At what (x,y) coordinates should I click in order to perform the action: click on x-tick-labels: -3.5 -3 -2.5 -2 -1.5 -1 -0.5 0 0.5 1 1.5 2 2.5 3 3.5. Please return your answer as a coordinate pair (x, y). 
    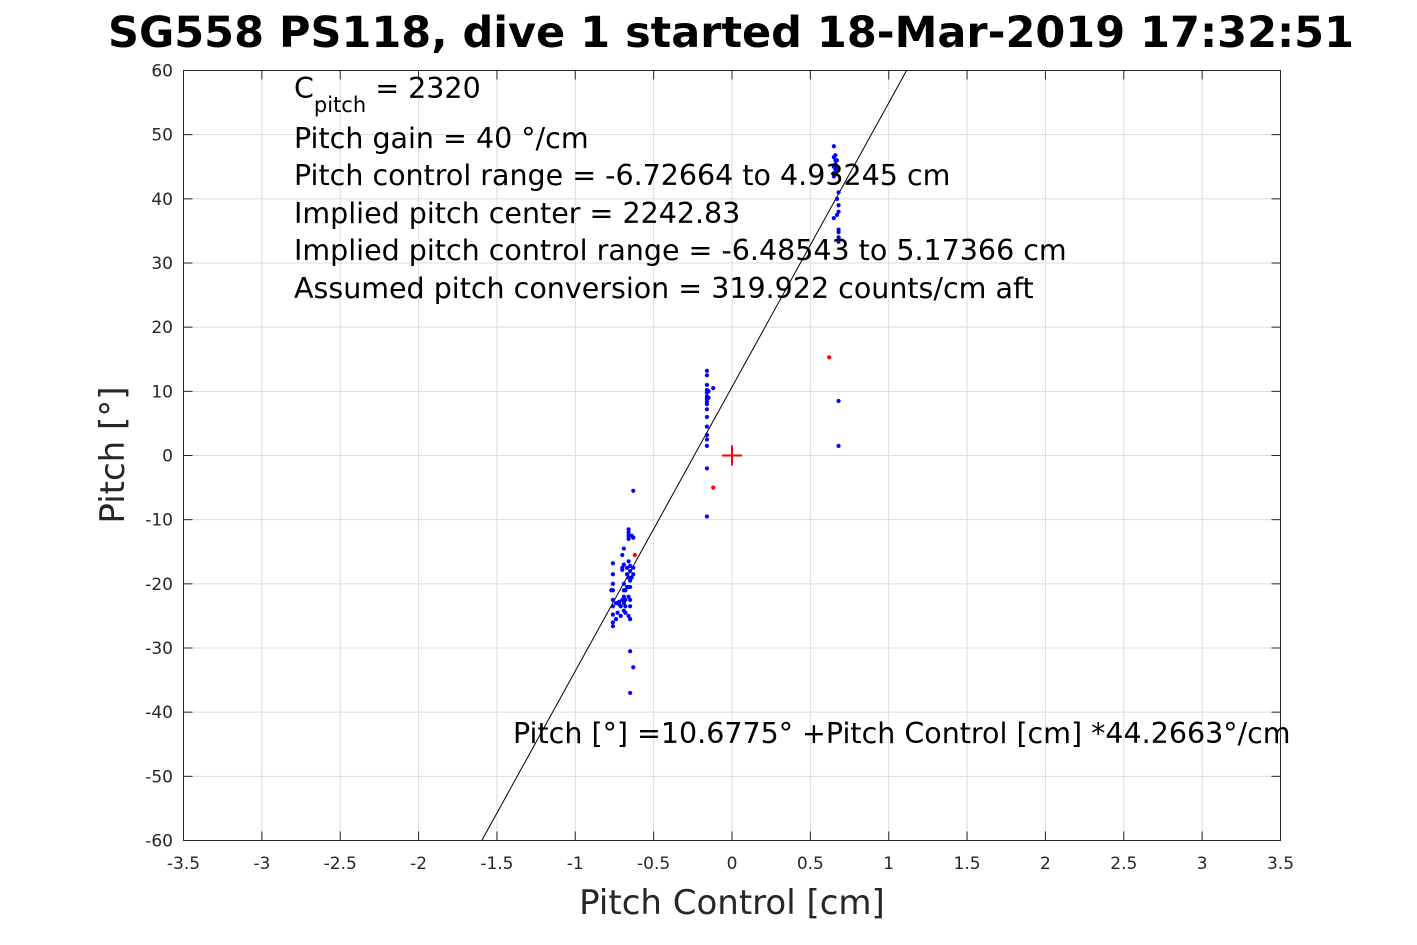
    Looking at the image, I should click on (730, 864).